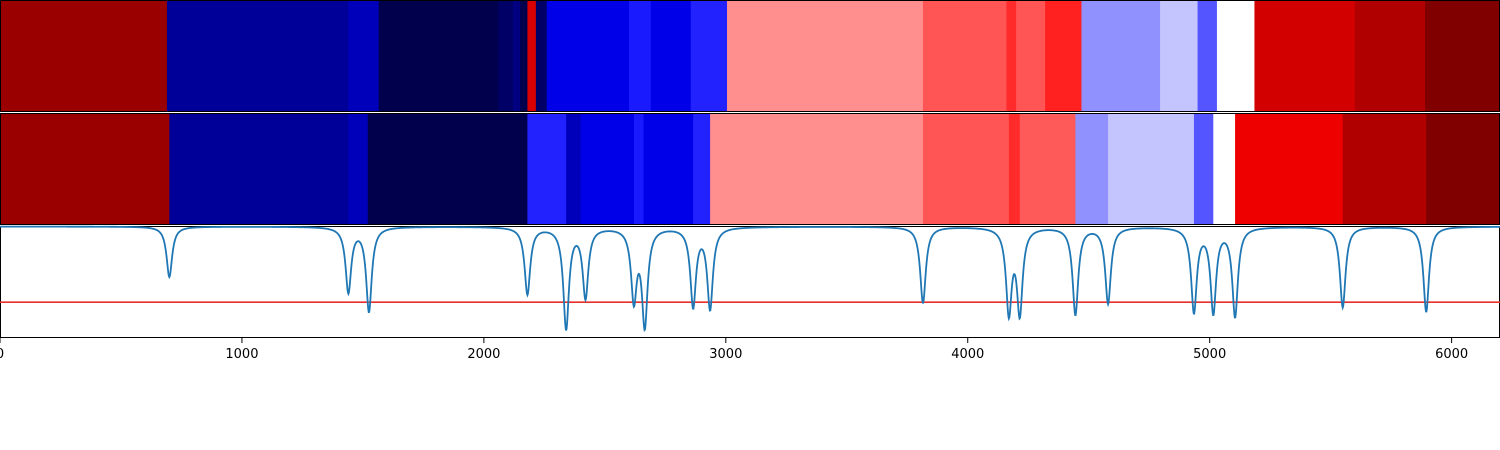 The height and width of the screenshot is (450, 1500). I want to click on x-tick-label-1000: 1000, so click(241, 354).